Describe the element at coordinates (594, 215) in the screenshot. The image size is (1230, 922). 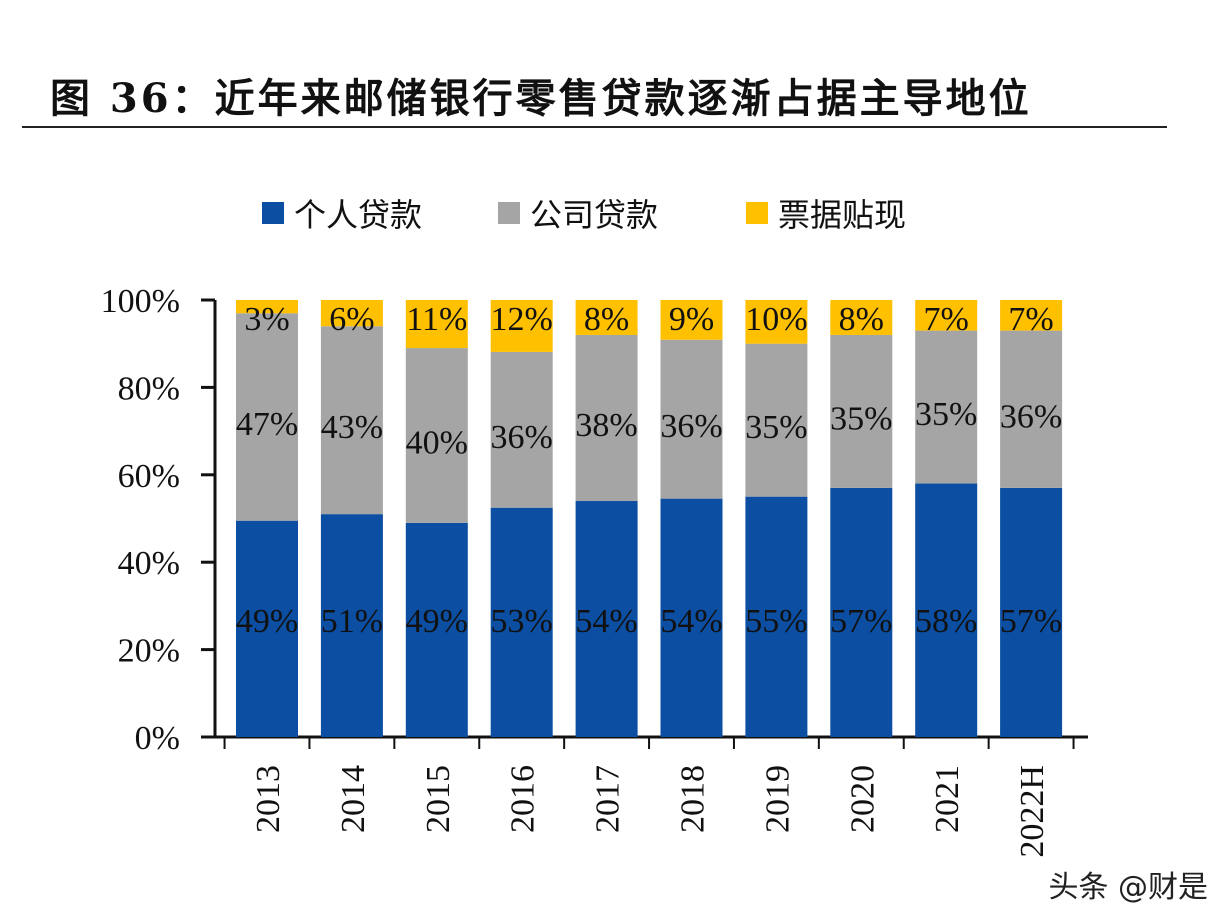
I see `legend-label: 公司贷款` at that location.